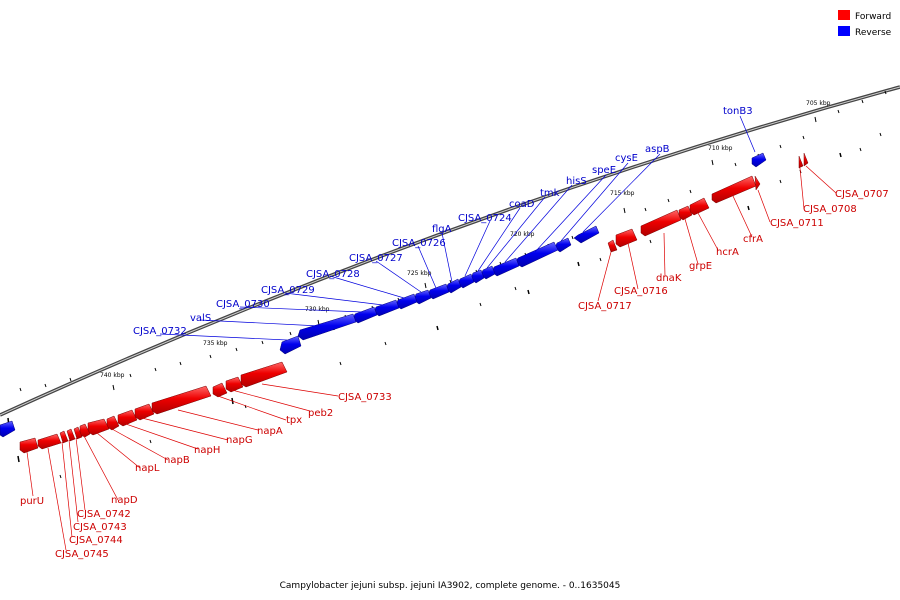 The height and width of the screenshot is (600, 900). What do you see at coordinates (112, 375) in the screenshot?
I see `tick-label: 740 kbp` at bounding box center [112, 375].